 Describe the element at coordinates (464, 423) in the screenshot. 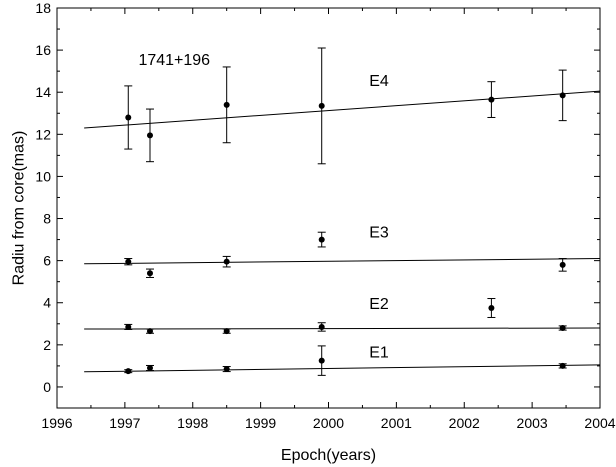

I see `x-tick-label: 2002` at that location.